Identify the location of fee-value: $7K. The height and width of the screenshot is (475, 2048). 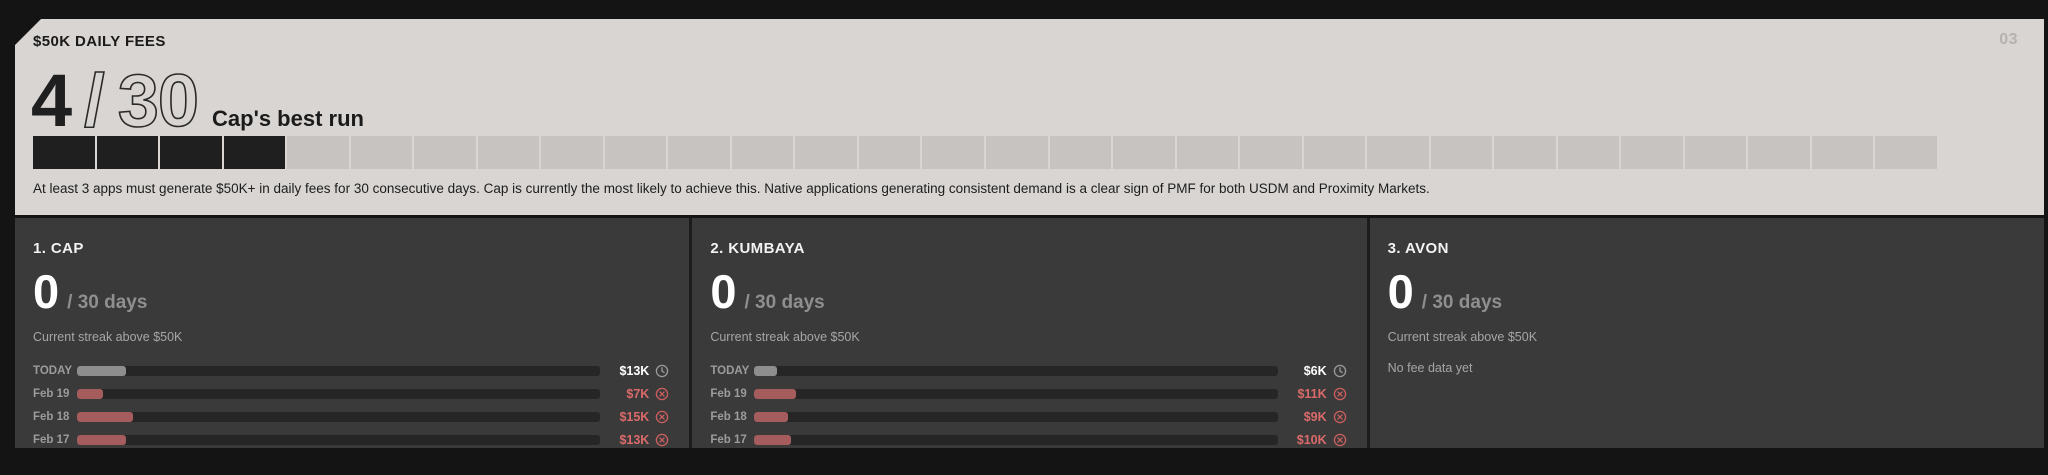
(638, 393).